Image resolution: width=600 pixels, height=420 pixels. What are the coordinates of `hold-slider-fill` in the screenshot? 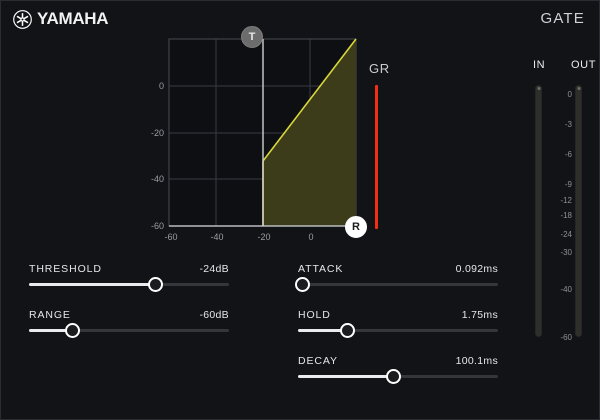 It's located at (322, 330).